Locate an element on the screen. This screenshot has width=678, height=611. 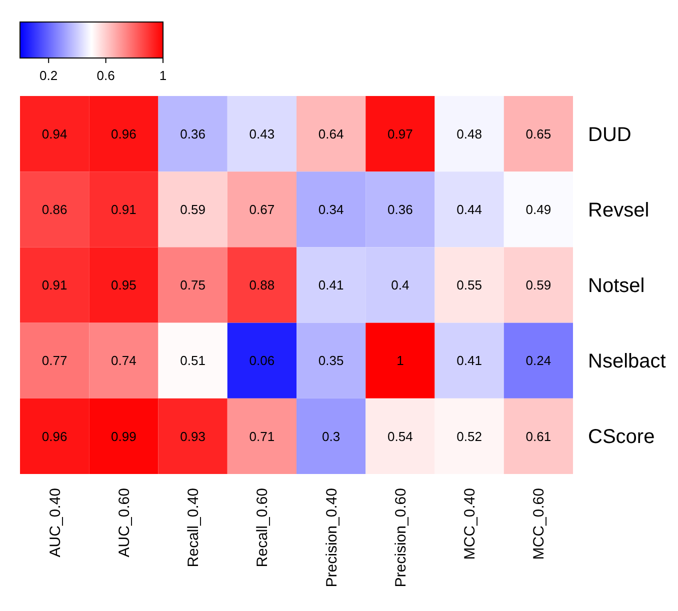
y-tick-label: Revsel is located at coordinates (619, 210).